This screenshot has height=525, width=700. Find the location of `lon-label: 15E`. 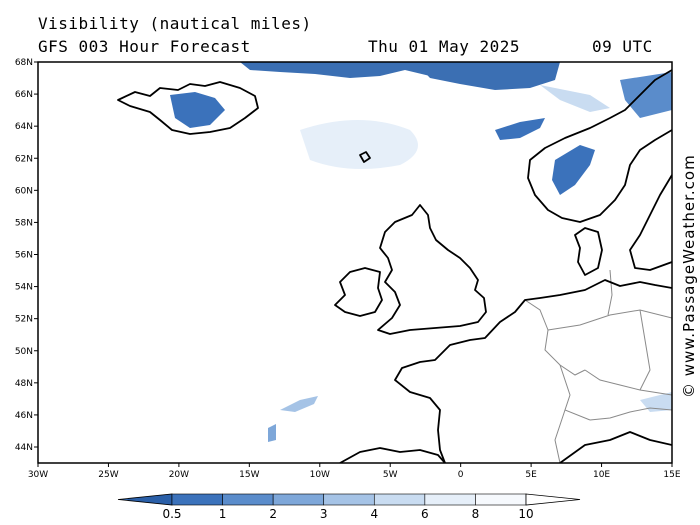

lon-label: 15E is located at coordinates (671, 475).